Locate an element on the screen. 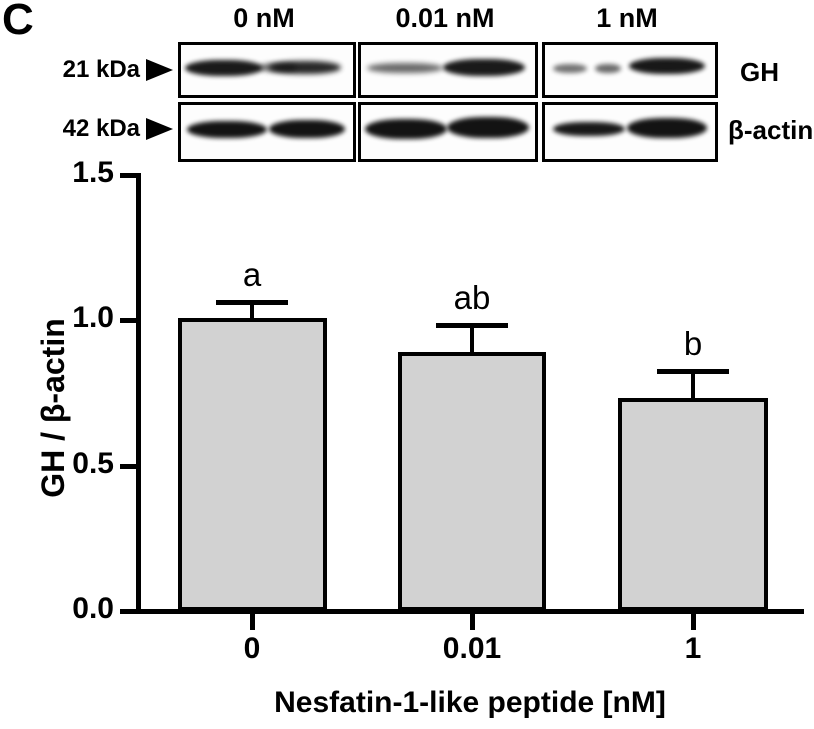  arrow-right-icon-42kda is located at coordinates (159, 129).